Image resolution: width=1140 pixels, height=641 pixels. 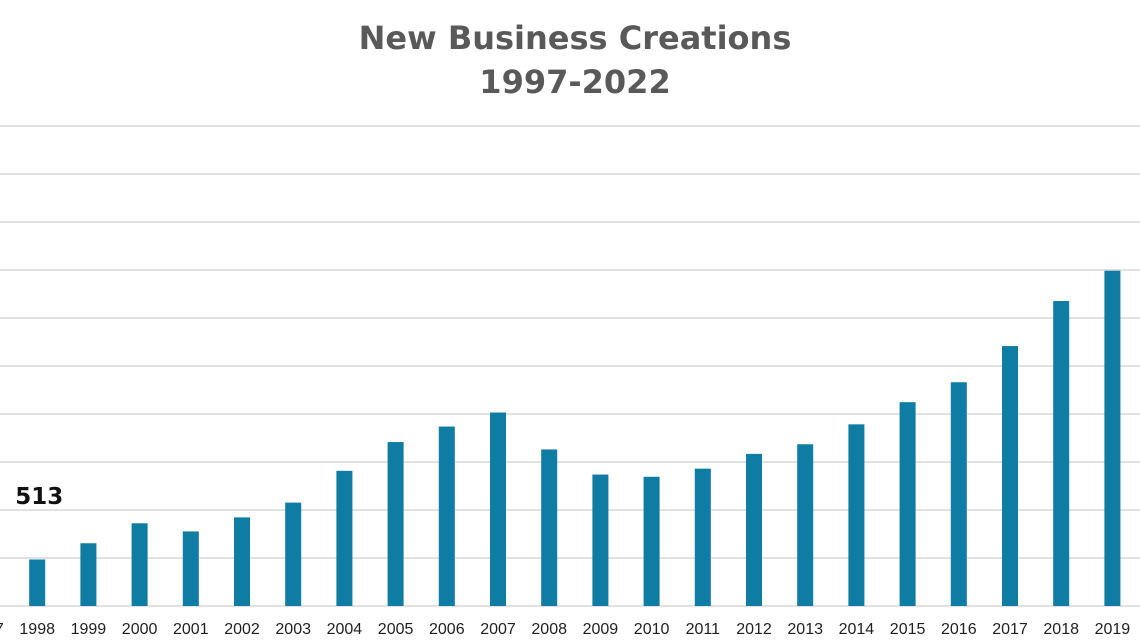 What do you see at coordinates (1113, 629) in the screenshot?
I see `x-tick-label-2019: 2019` at bounding box center [1113, 629].